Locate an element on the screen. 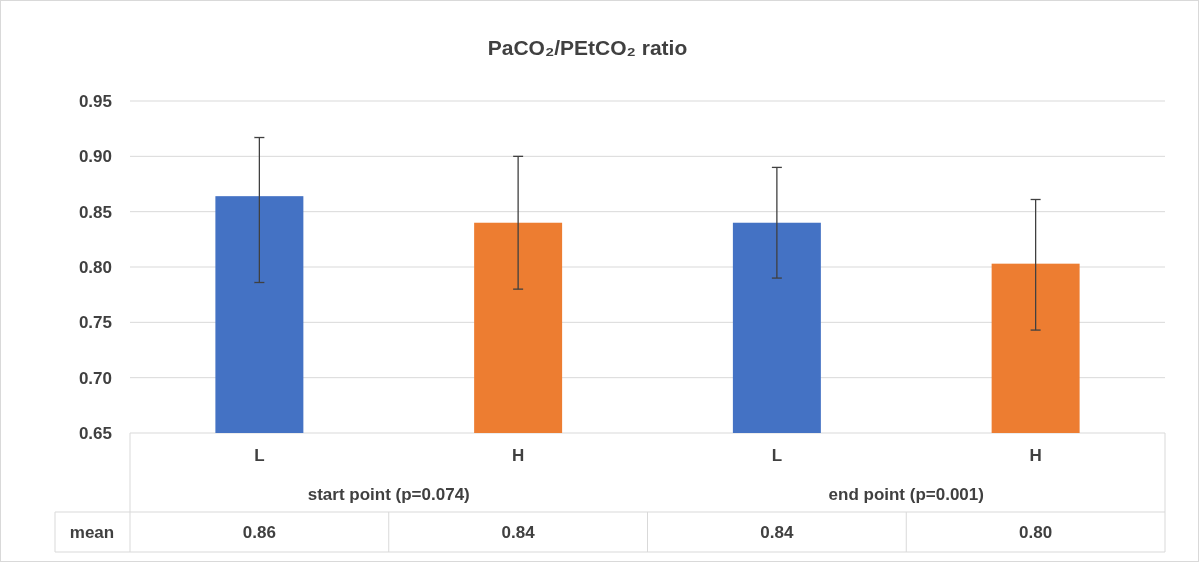  y-tick-label: 0.85 is located at coordinates (95, 212).